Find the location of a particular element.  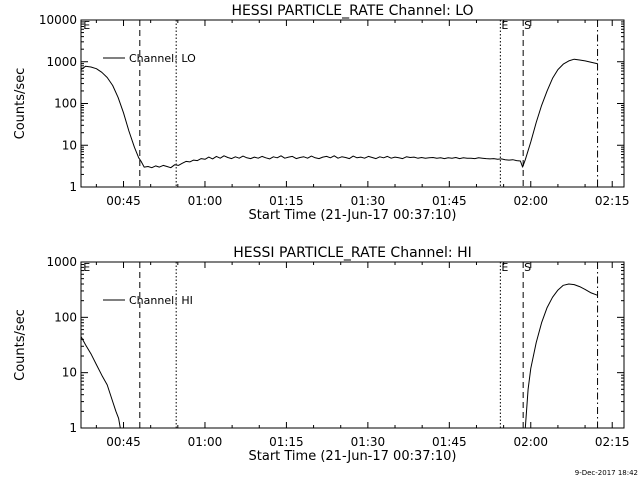

chart-0-x-tick-label-6: 02:15 is located at coordinates (612, 201).